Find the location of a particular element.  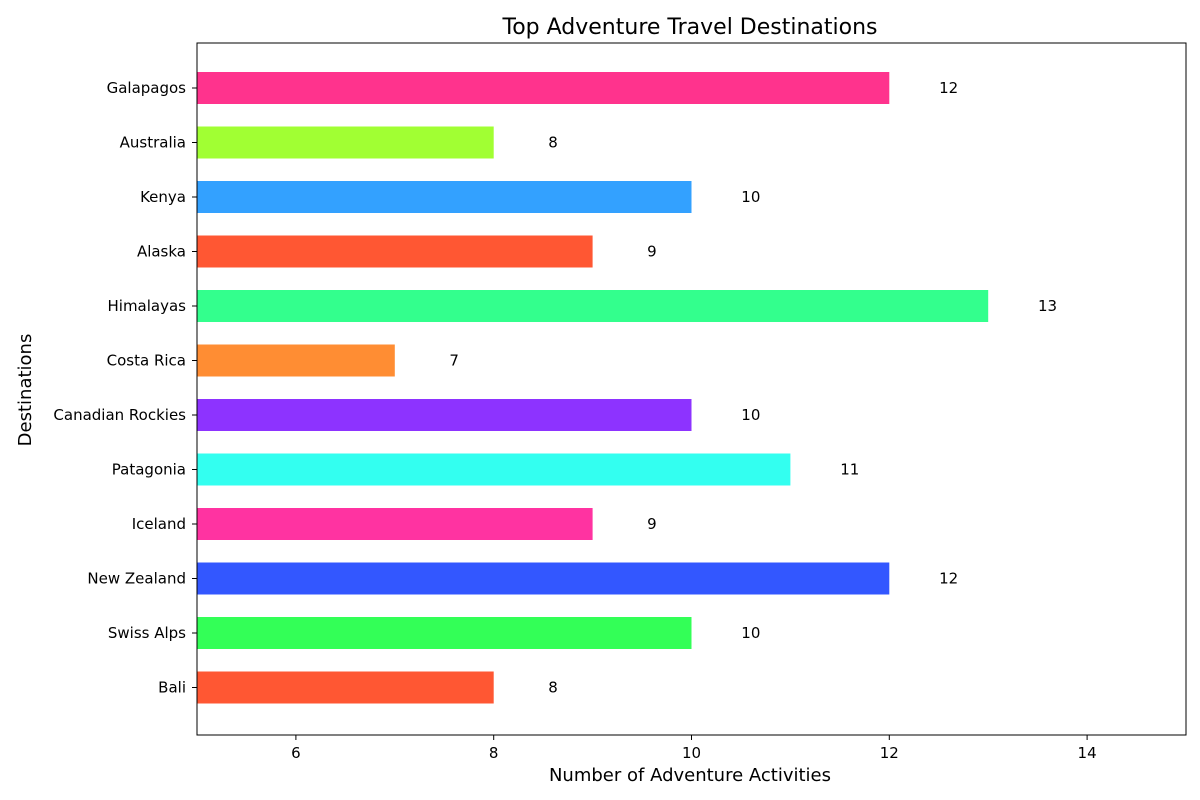

y-tick-label: Iceland is located at coordinates (159, 524).